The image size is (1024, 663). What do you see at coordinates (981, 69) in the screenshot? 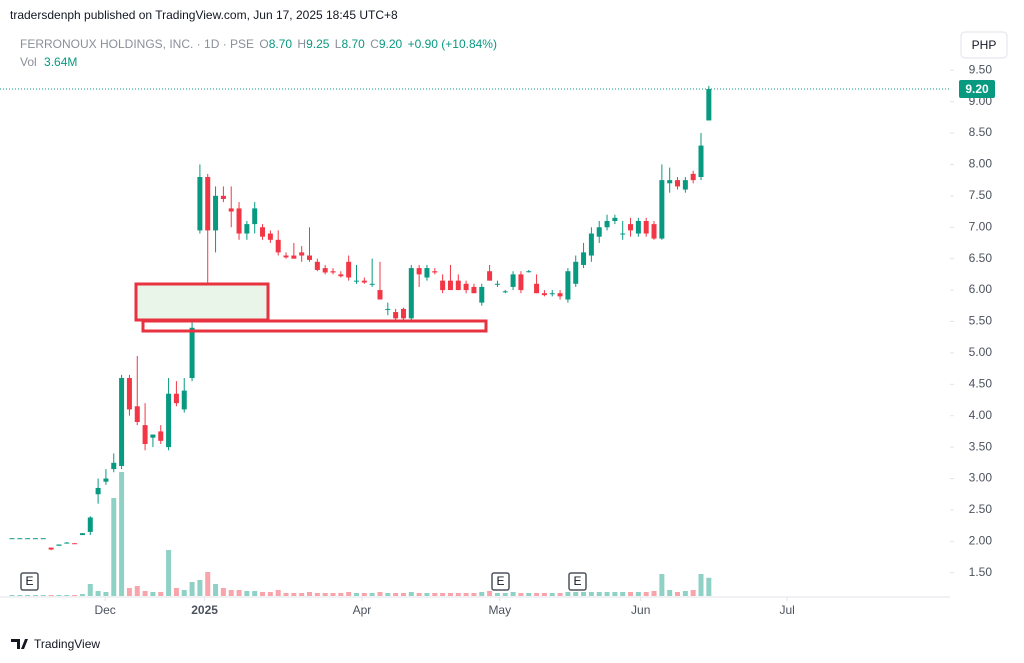
I see `y-tick-label: 9.50` at bounding box center [981, 69].